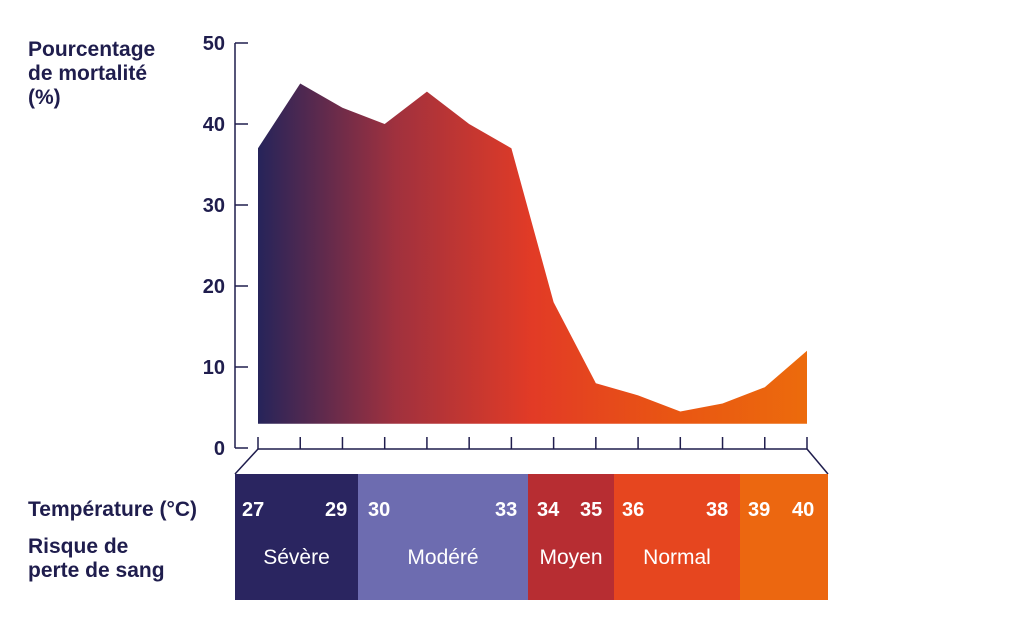 The width and height of the screenshot is (1024, 640). What do you see at coordinates (225, 246) in the screenshot?
I see `y-axis: 0 10 20 30 40 50` at bounding box center [225, 246].